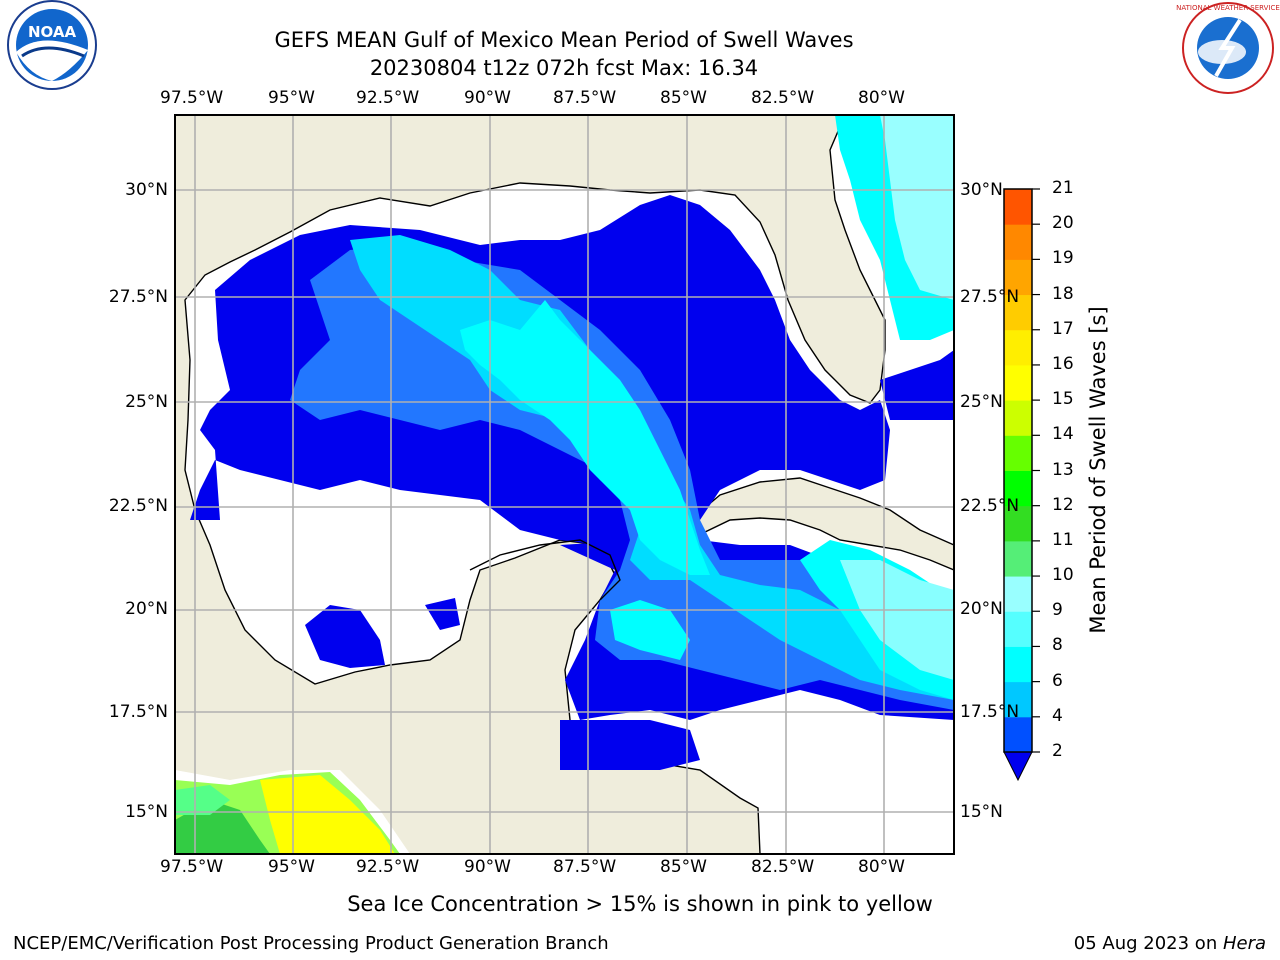 The height and width of the screenshot is (960, 1280). I want to click on colorbar-tick-label: 14, so click(1063, 434).